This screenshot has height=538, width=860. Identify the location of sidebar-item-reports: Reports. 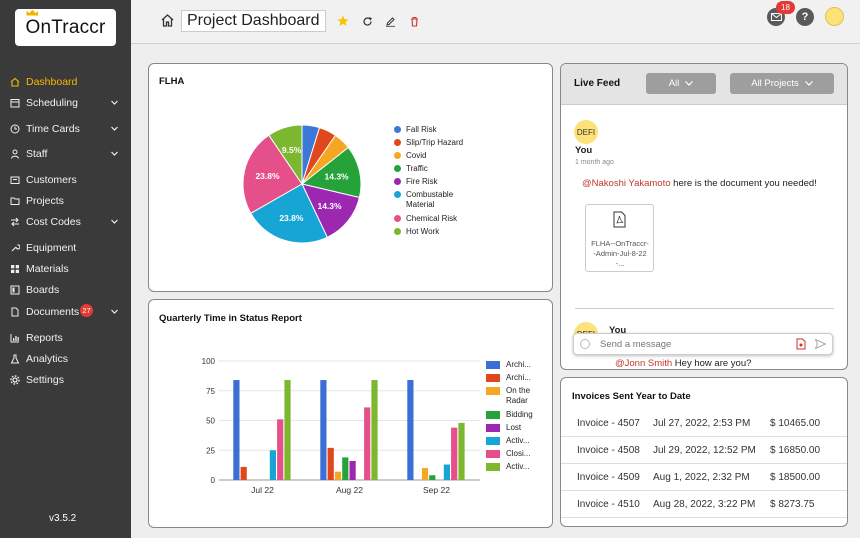
(65, 338).